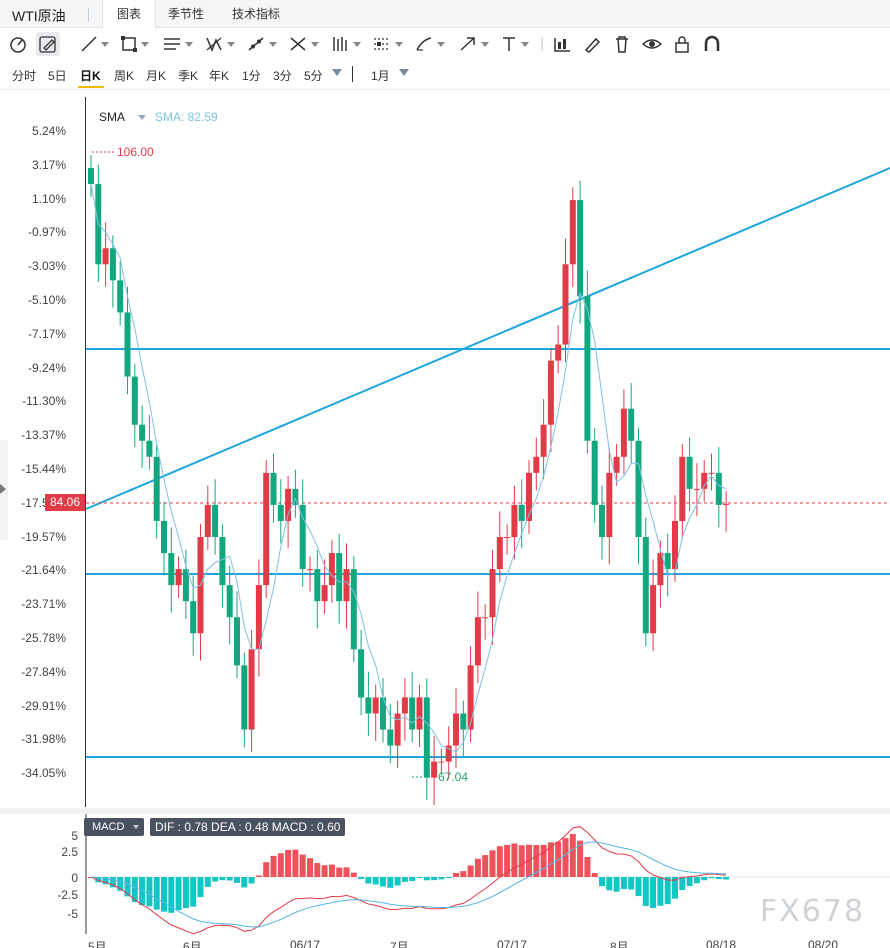 Image resolution: width=890 pixels, height=948 pixels. Describe the element at coordinates (142, 117) in the screenshot. I see `sma-caret-icon` at that location.